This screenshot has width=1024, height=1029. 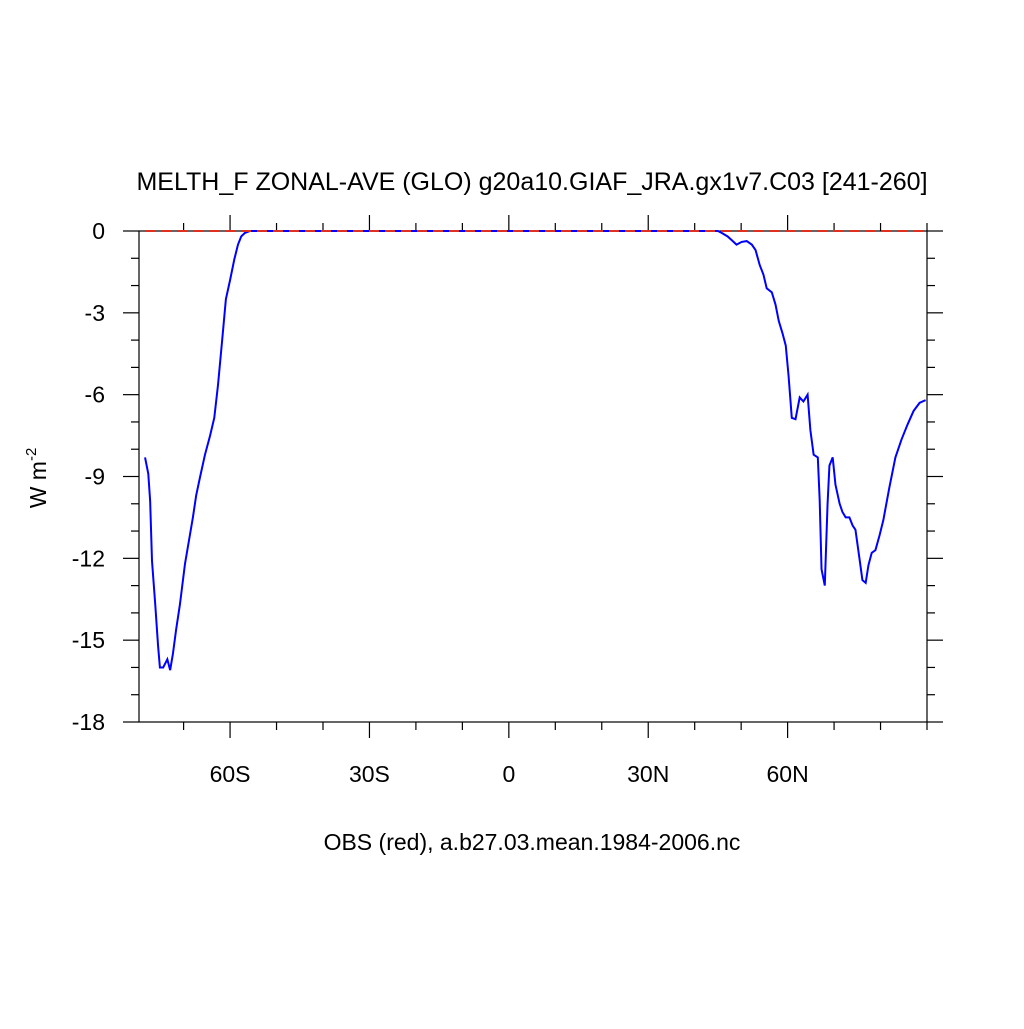 I want to click on y-tick-label: -9, so click(x=95, y=477).